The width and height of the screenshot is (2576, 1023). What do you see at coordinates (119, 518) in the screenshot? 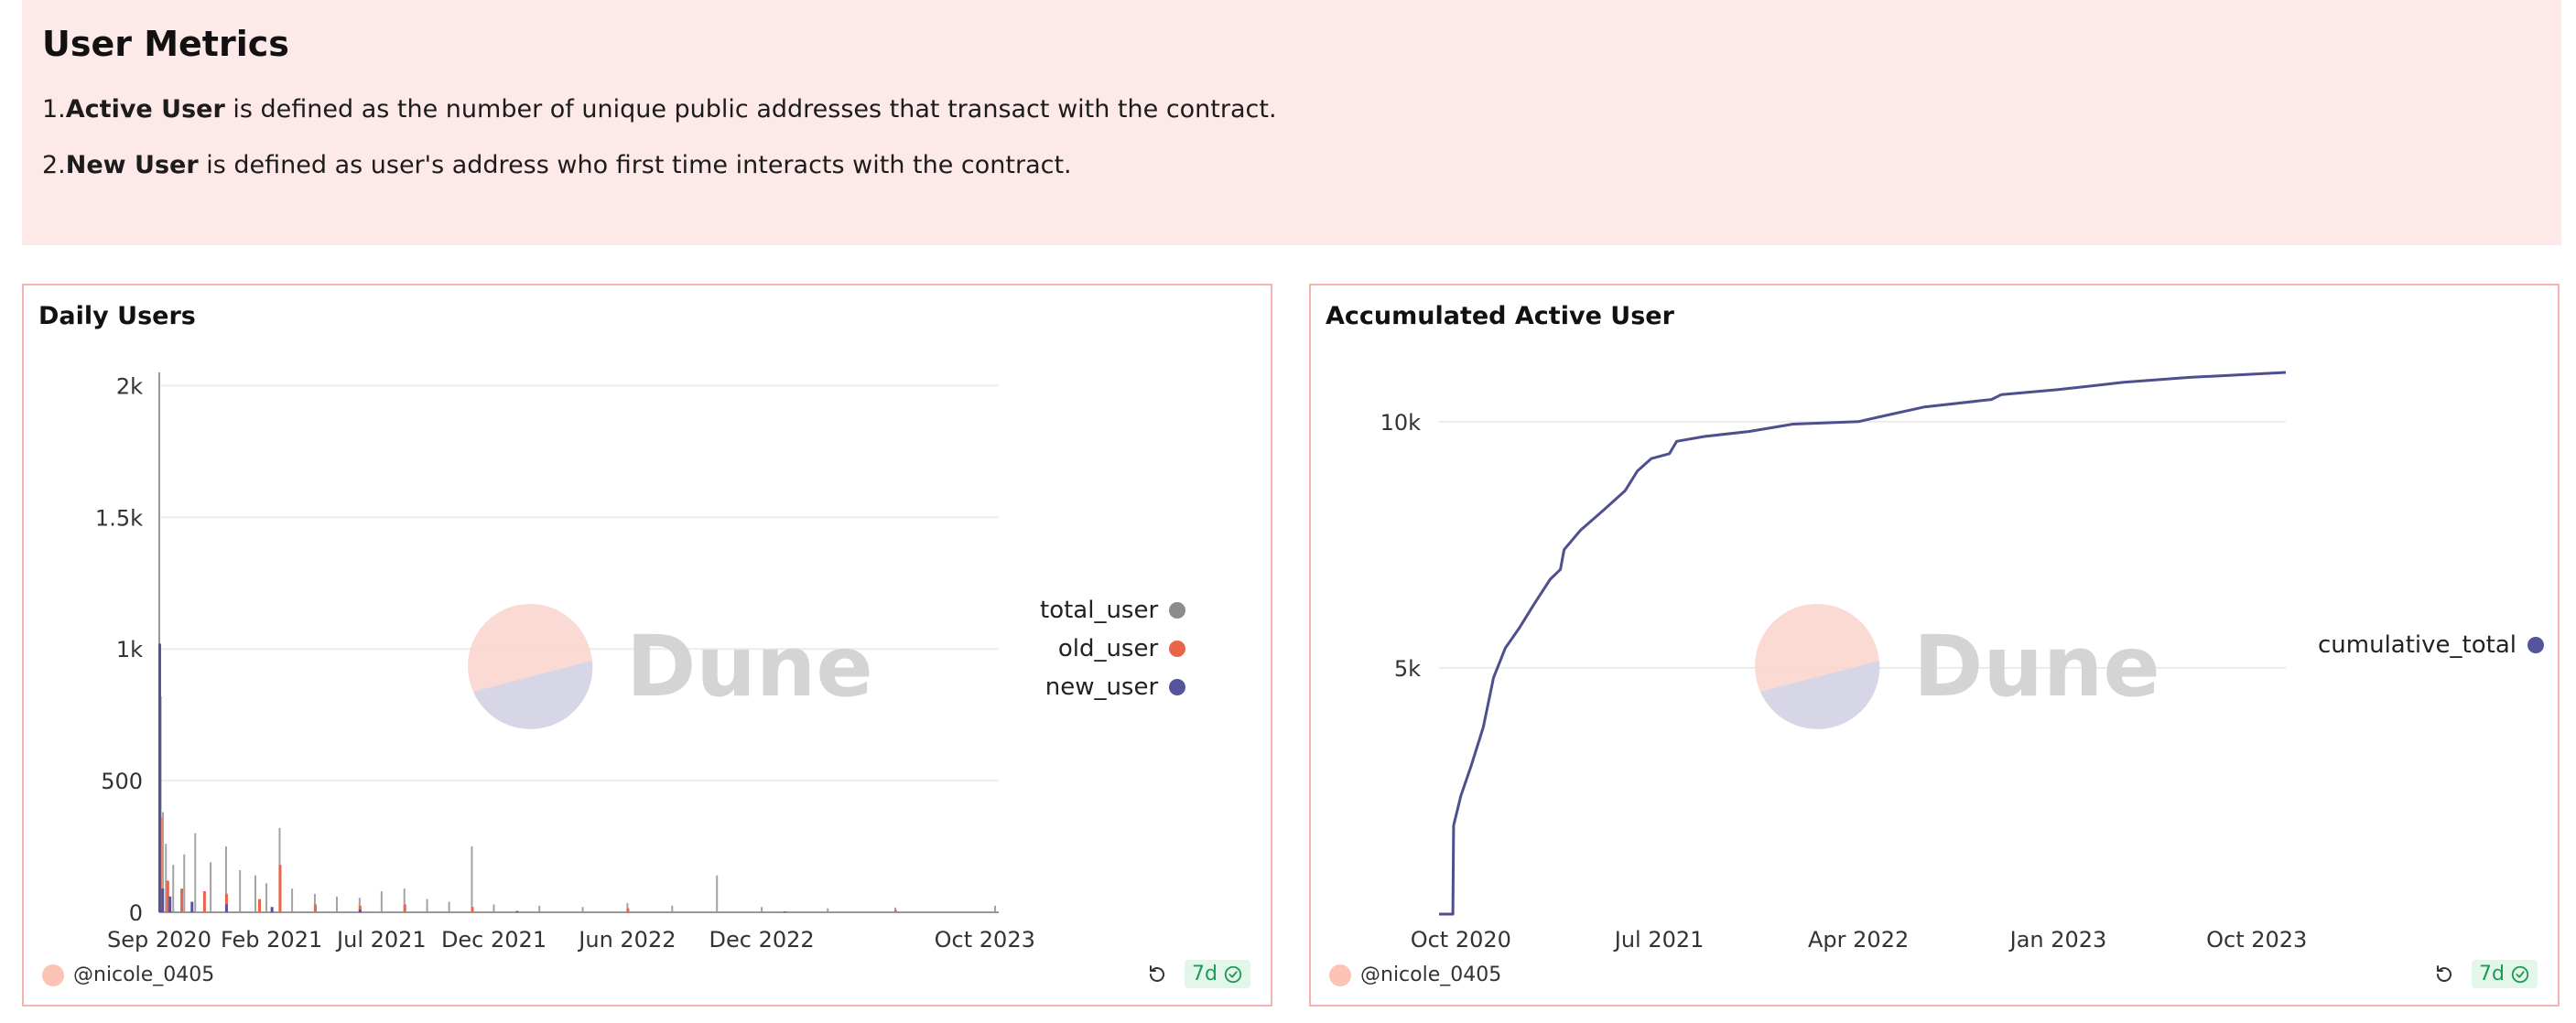
I see `y-tick-label: 1.5k` at bounding box center [119, 518].